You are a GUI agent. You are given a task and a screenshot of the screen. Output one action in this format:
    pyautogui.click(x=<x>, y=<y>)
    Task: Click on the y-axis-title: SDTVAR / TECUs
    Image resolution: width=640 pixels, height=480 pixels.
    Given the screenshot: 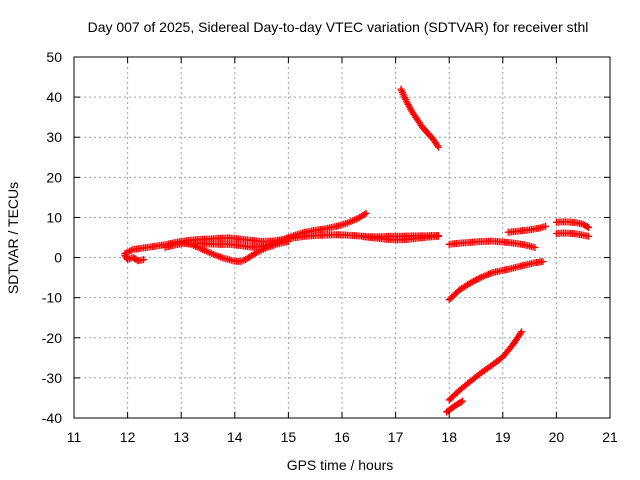 What is the action you would take?
    pyautogui.click(x=13, y=238)
    